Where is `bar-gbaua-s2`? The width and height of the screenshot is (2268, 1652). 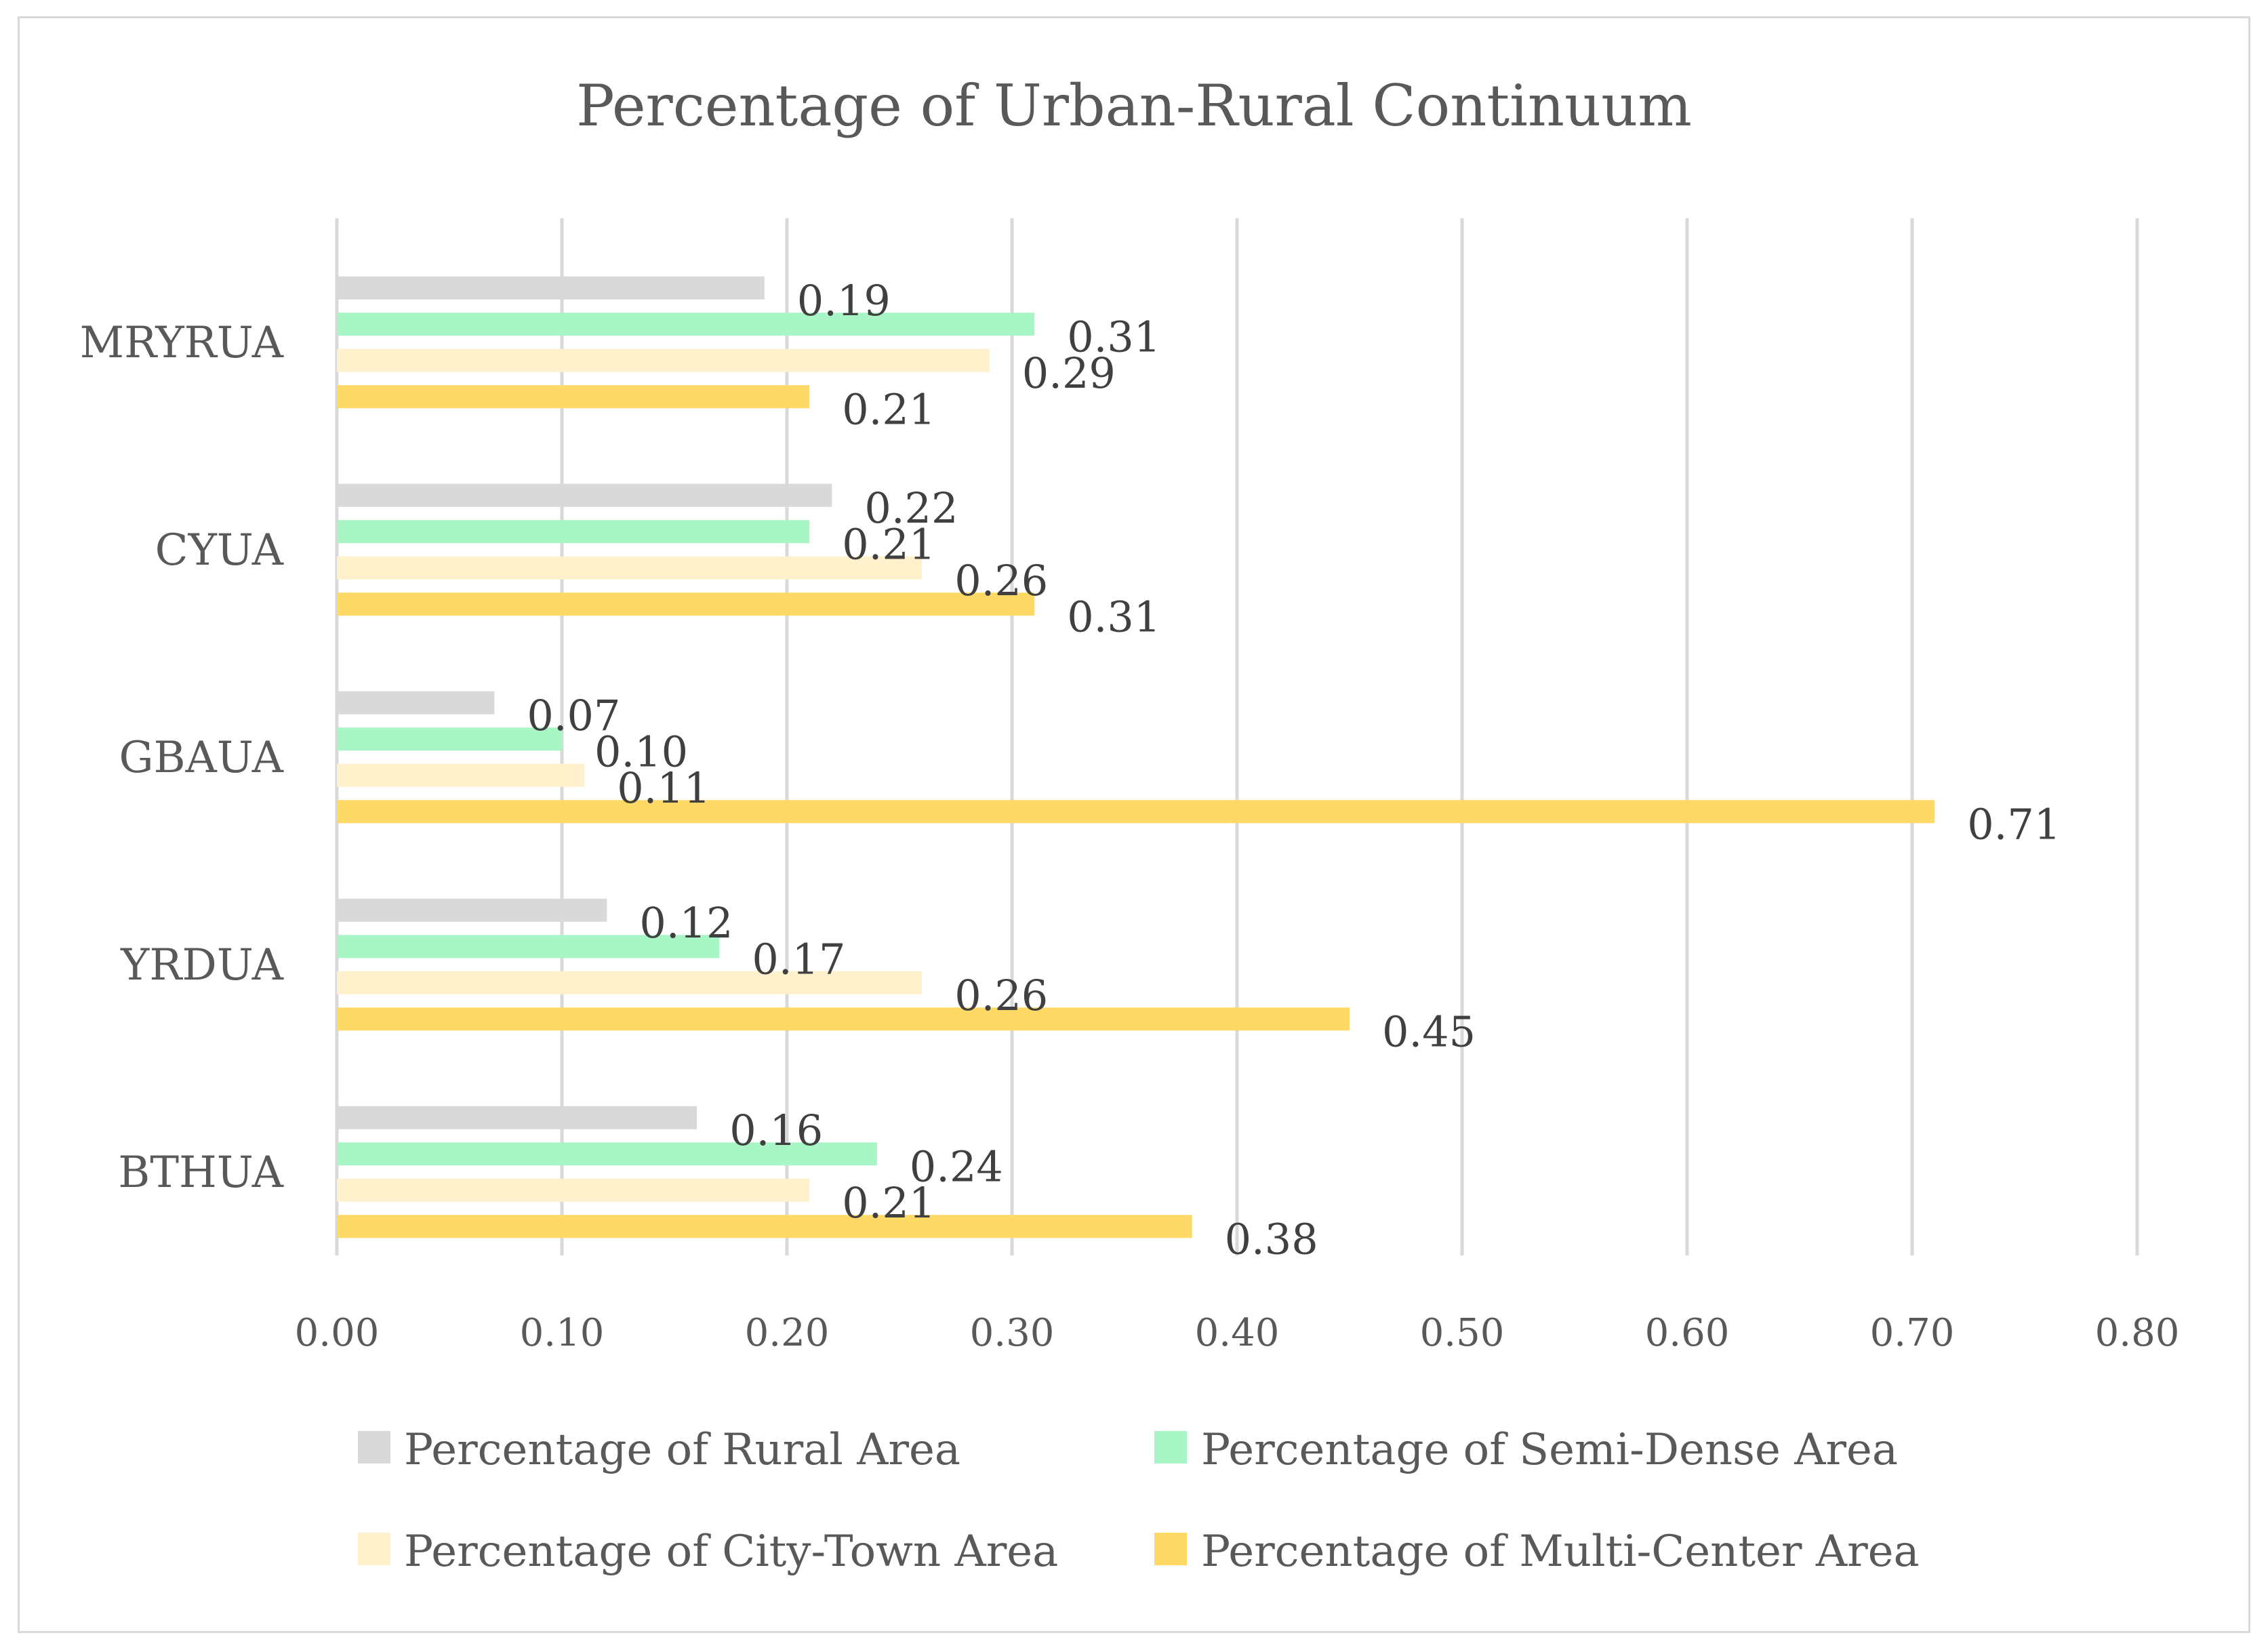 bar-gbaua-s2 is located at coordinates (461, 775).